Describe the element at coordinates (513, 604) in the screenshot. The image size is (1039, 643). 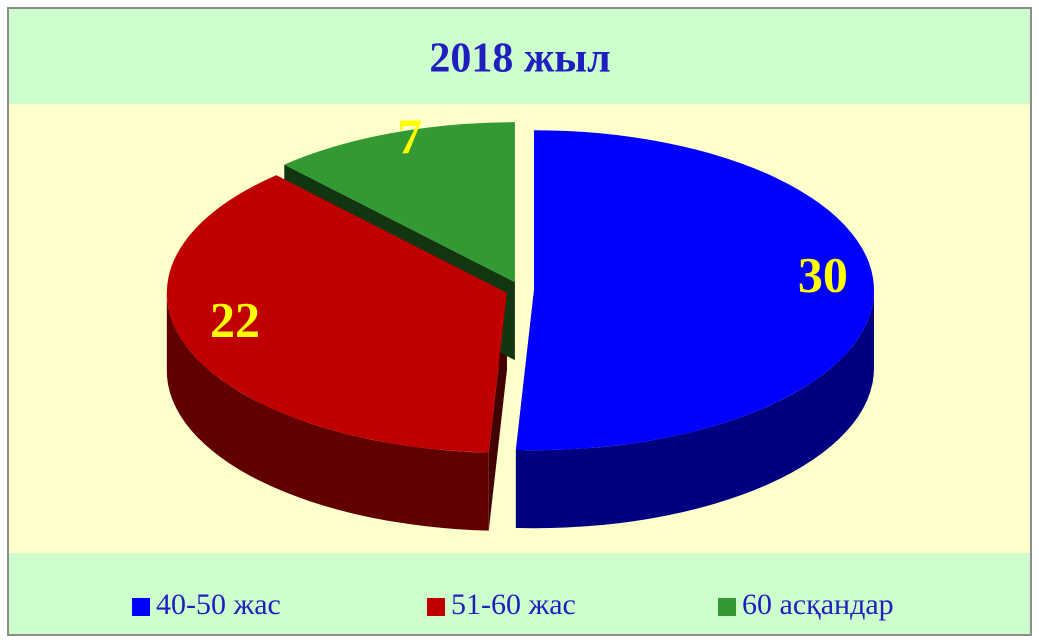
I see `legend-label: 51-60 жас` at that location.